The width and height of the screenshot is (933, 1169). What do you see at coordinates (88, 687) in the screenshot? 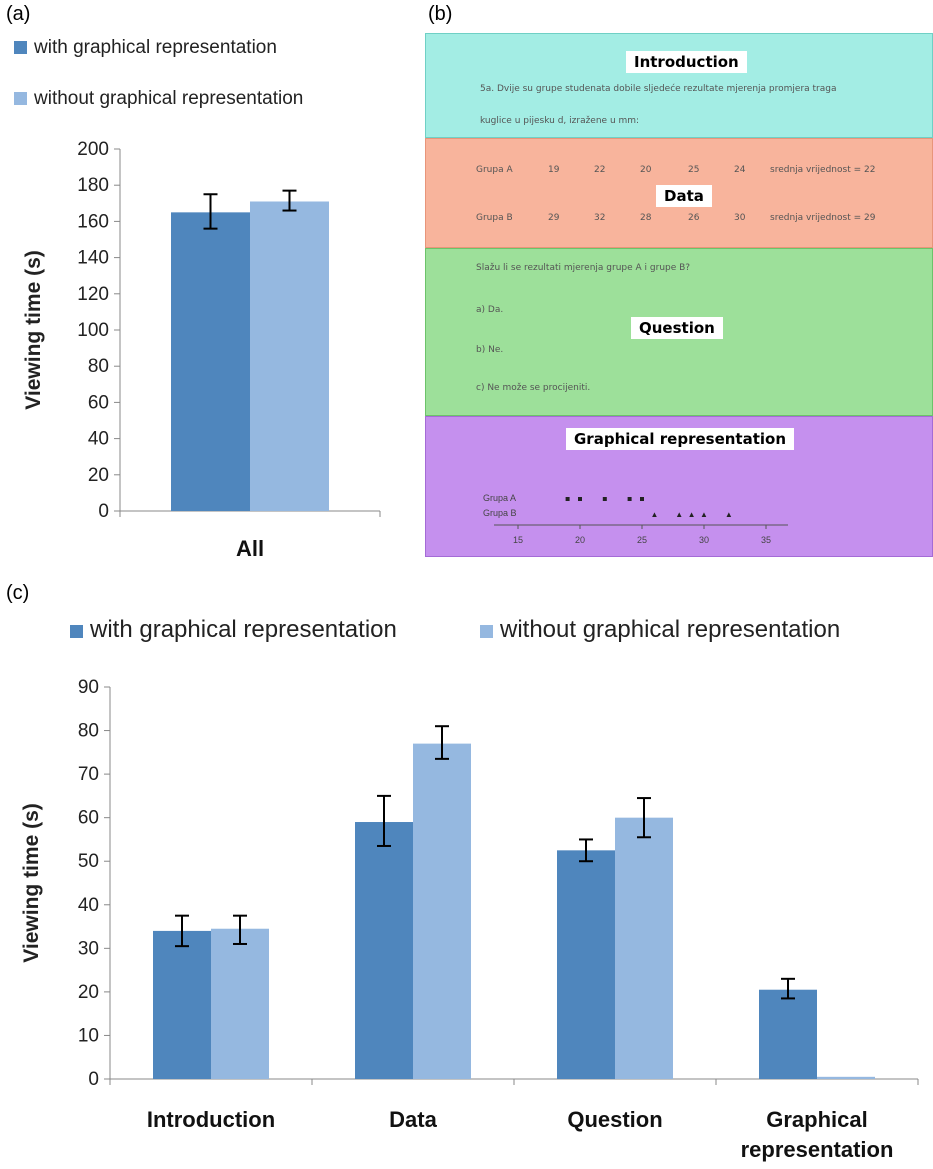
I see `y-tick-label: 90` at bounding box center [88, 687].